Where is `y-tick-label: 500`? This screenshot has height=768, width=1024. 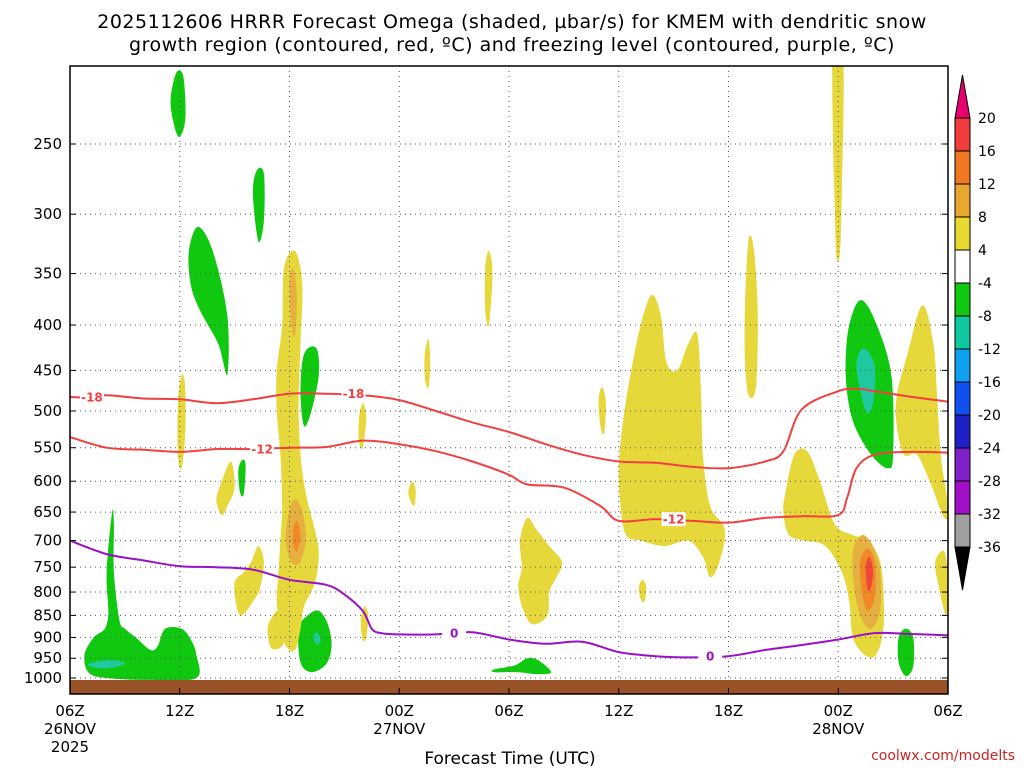 y-tick-label: 500 is located at coordinates (47, 411).